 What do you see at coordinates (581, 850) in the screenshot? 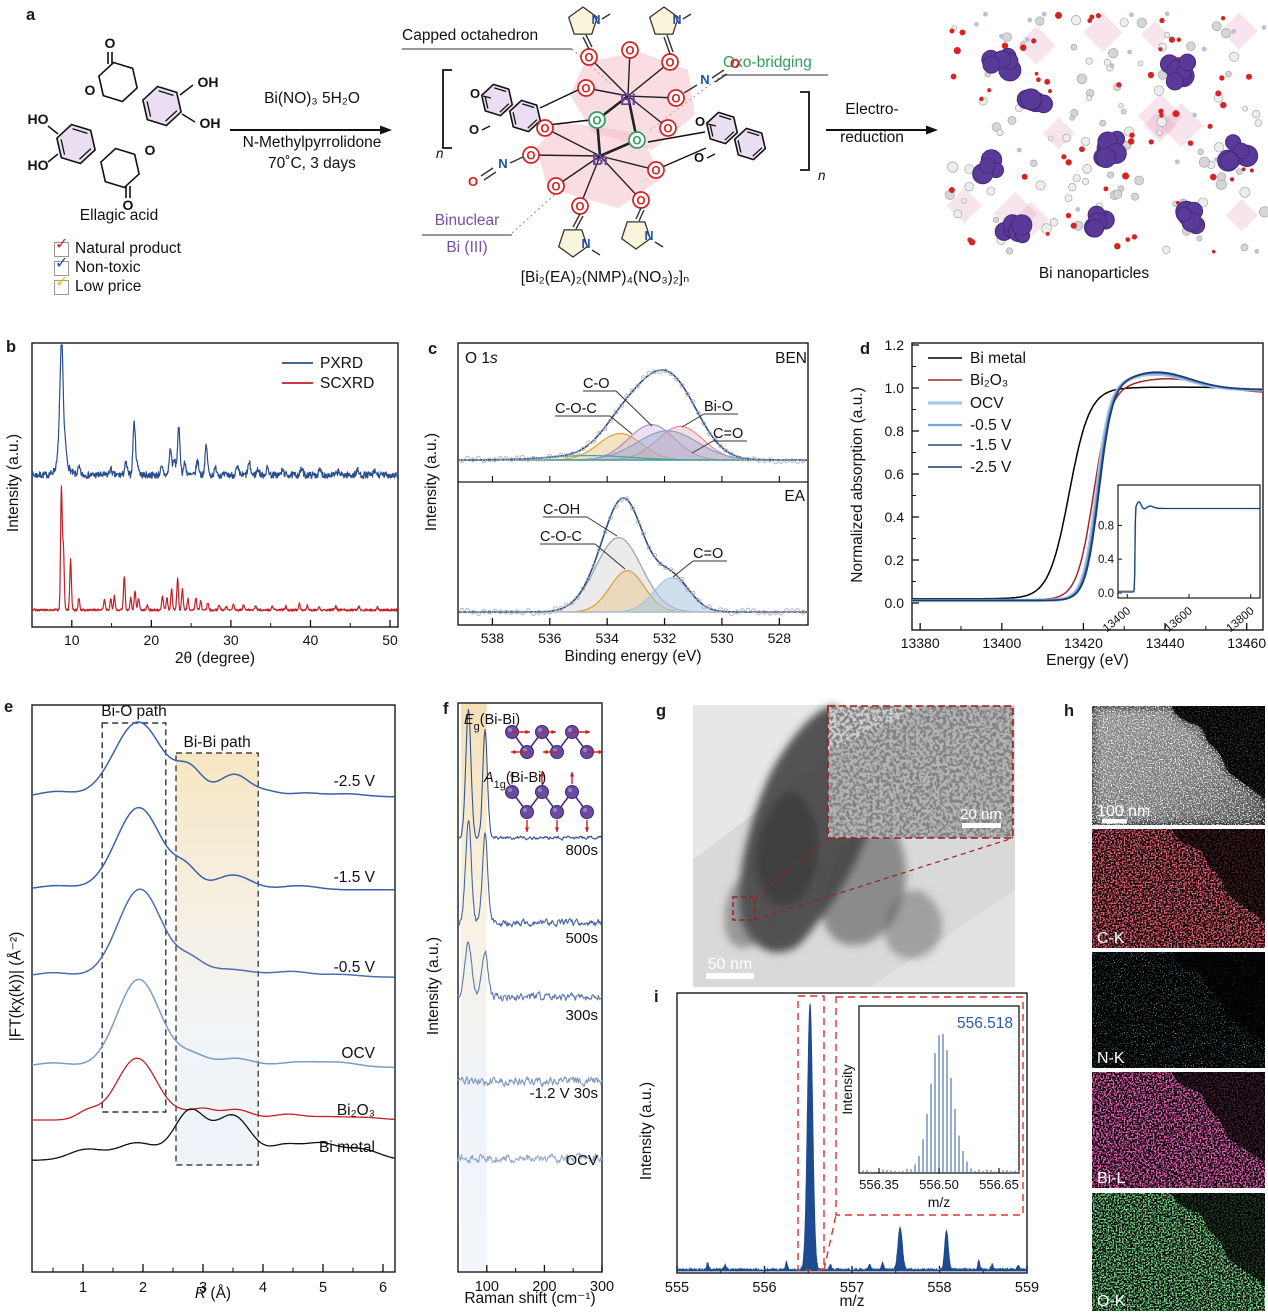
I see `f-curve-label-800s: 800s` at bounding box center [581, 850].